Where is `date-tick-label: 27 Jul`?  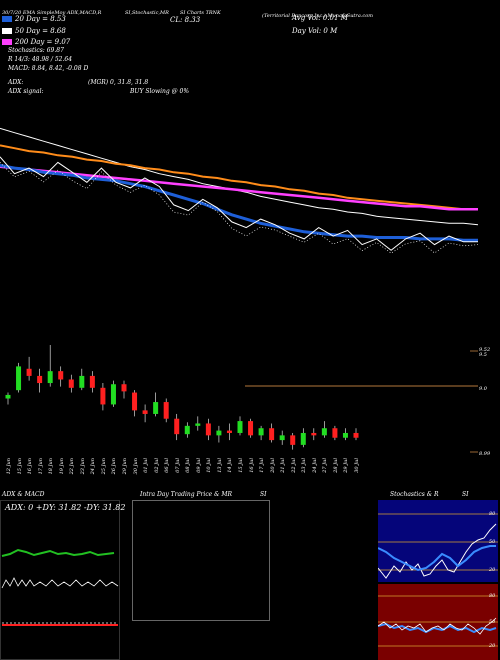
date-tick-label: 27 Jul is located at coordinates (325, 465).